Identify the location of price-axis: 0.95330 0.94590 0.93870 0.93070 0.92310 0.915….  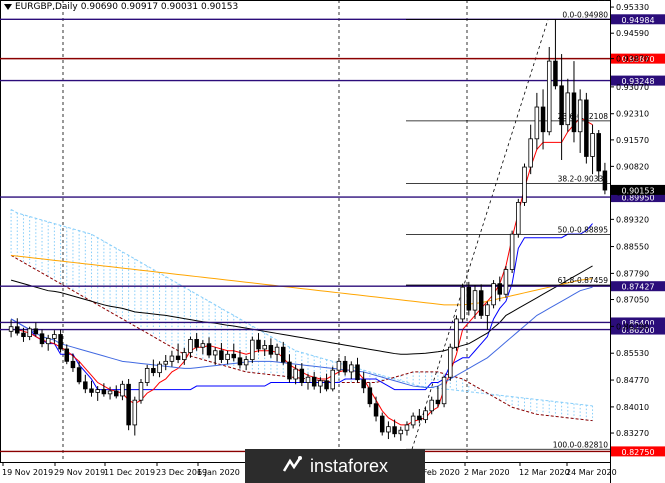
(637, 220).